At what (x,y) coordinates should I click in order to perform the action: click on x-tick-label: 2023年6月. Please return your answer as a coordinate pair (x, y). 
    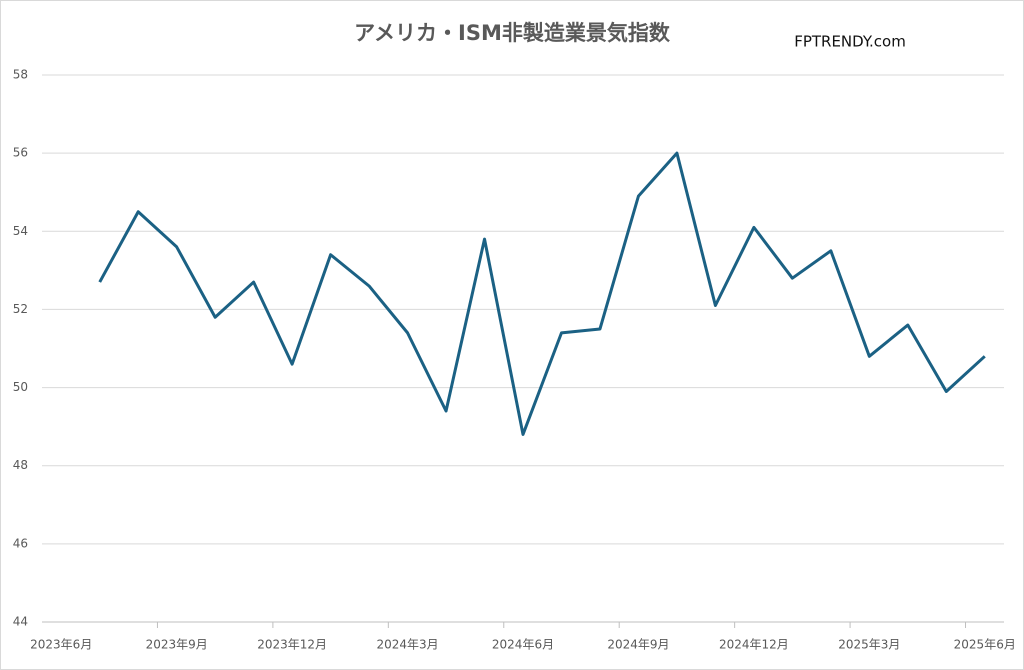
    Looking at the image, I should click on (61, 645).